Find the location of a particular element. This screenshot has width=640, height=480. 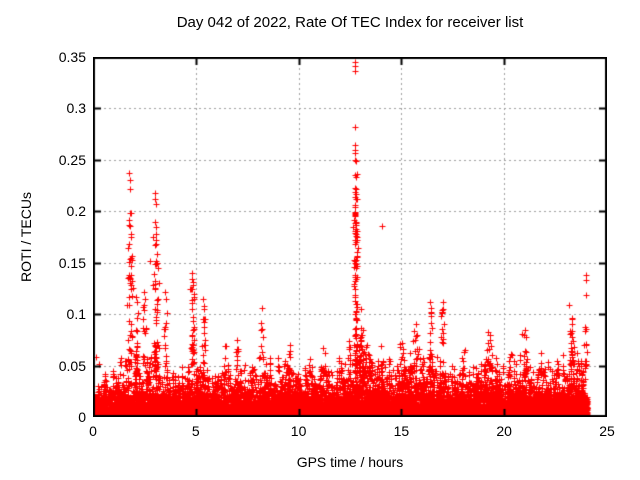

x-tick-label: 0 is located at coordinates (93, 431).